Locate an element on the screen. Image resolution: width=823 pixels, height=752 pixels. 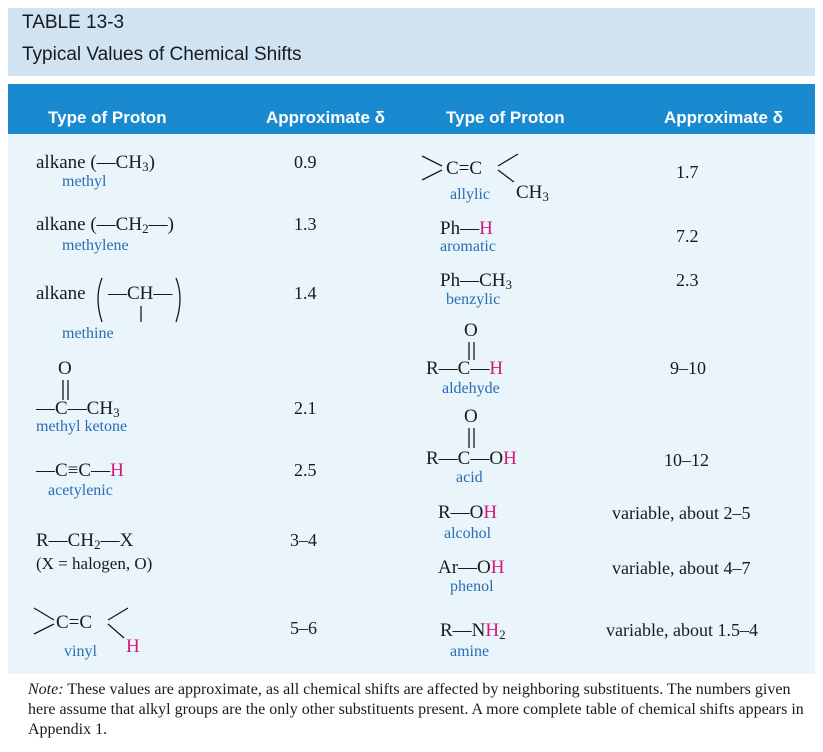
name-alcohol: alcohol is located at coordinates (468, 533).